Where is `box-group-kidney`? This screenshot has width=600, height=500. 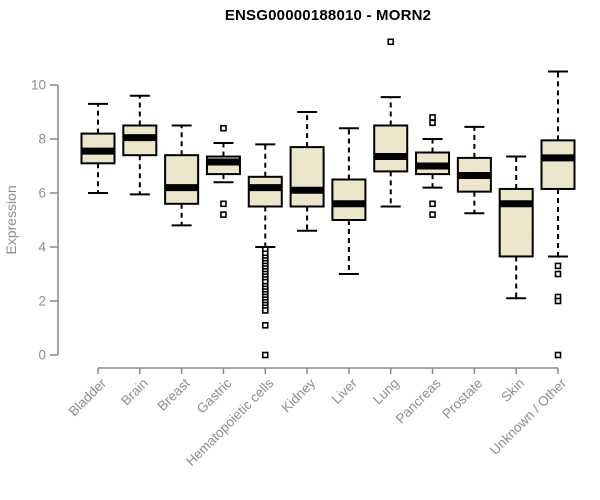
box-group-kidney is located at coordinates (307, 171).